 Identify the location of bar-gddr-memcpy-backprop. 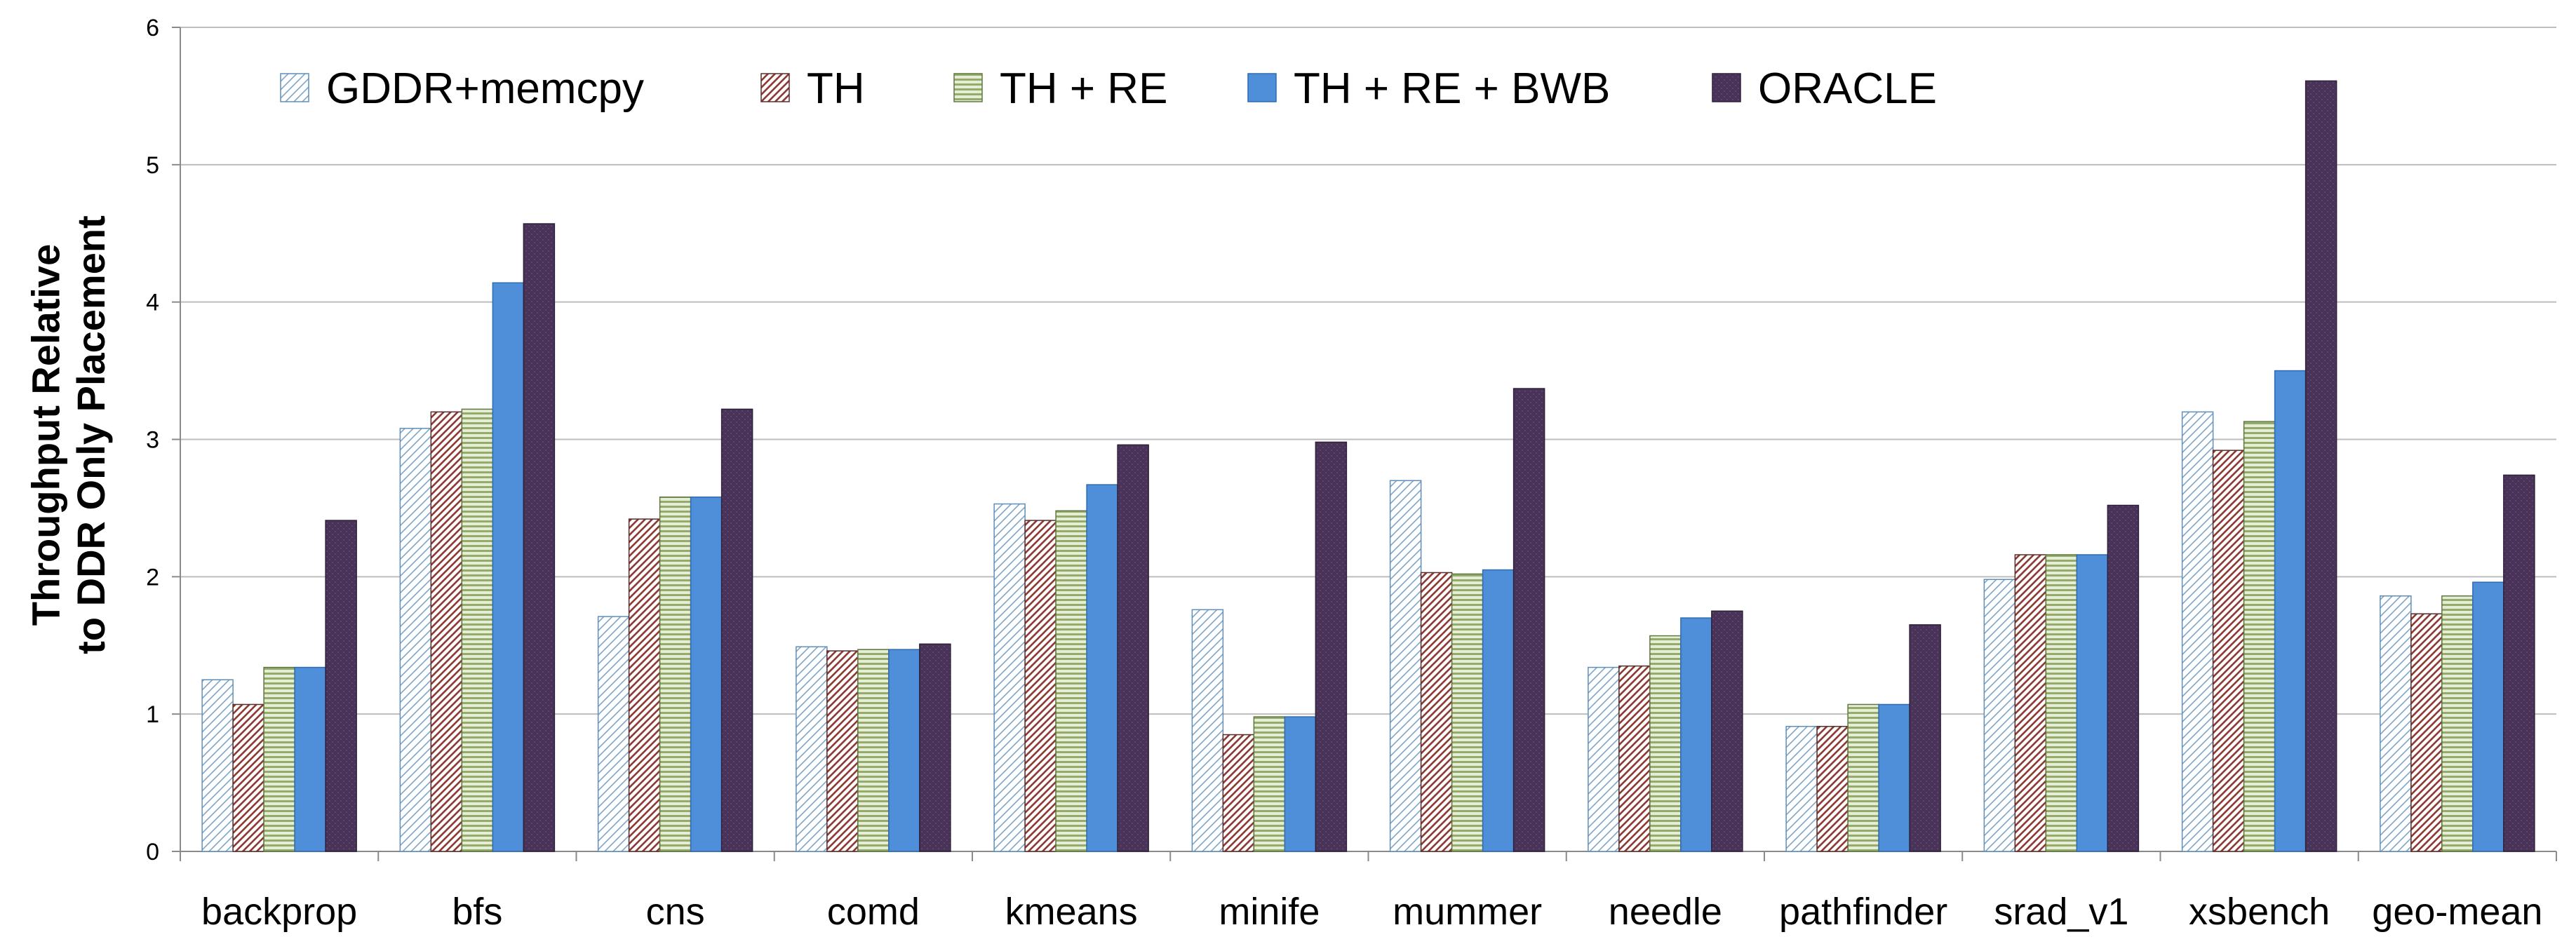
(218, 766).